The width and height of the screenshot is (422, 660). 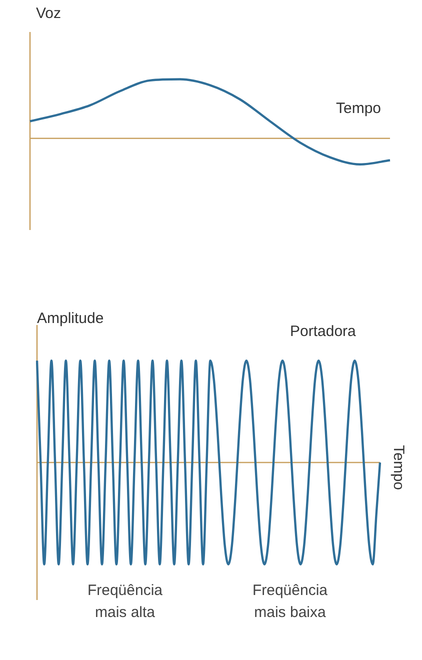 What do you see at coordinates (125, 602) in the screenshot?
I see `text: Freqüência mais alta` at bounding box center [125, 602].